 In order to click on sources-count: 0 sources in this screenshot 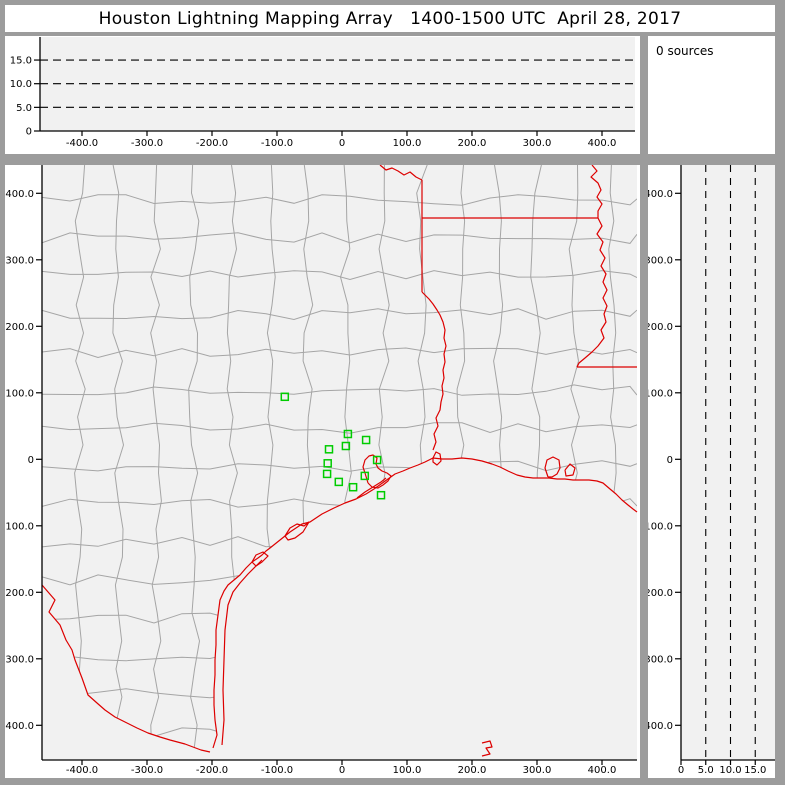, I will do `click(685, 51)`.